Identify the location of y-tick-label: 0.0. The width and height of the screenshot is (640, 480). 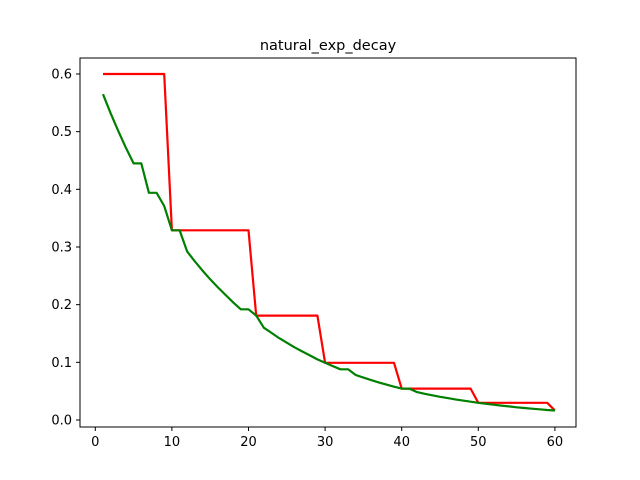
(61, 421).